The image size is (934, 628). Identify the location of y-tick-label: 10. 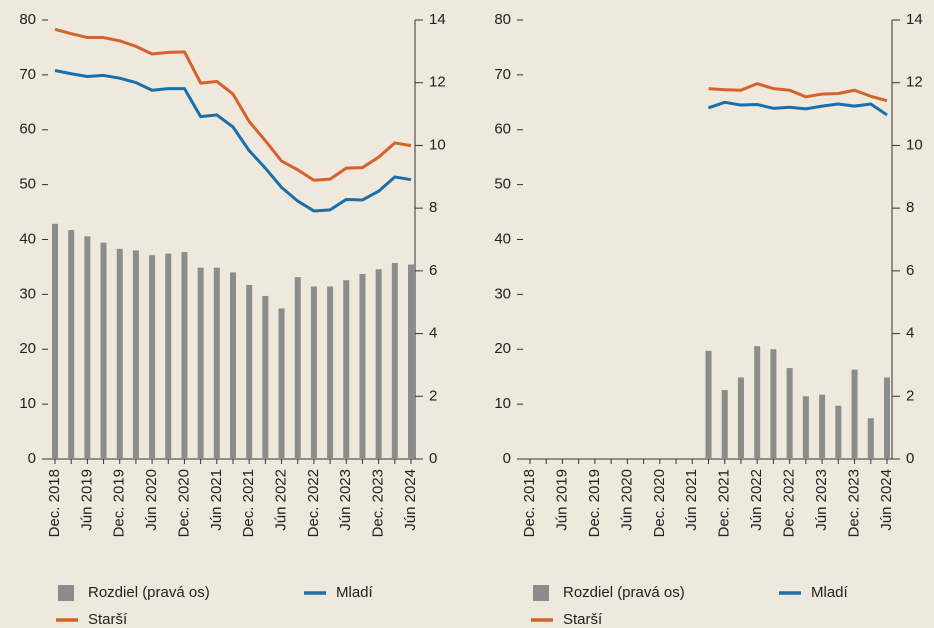
(27, 403).